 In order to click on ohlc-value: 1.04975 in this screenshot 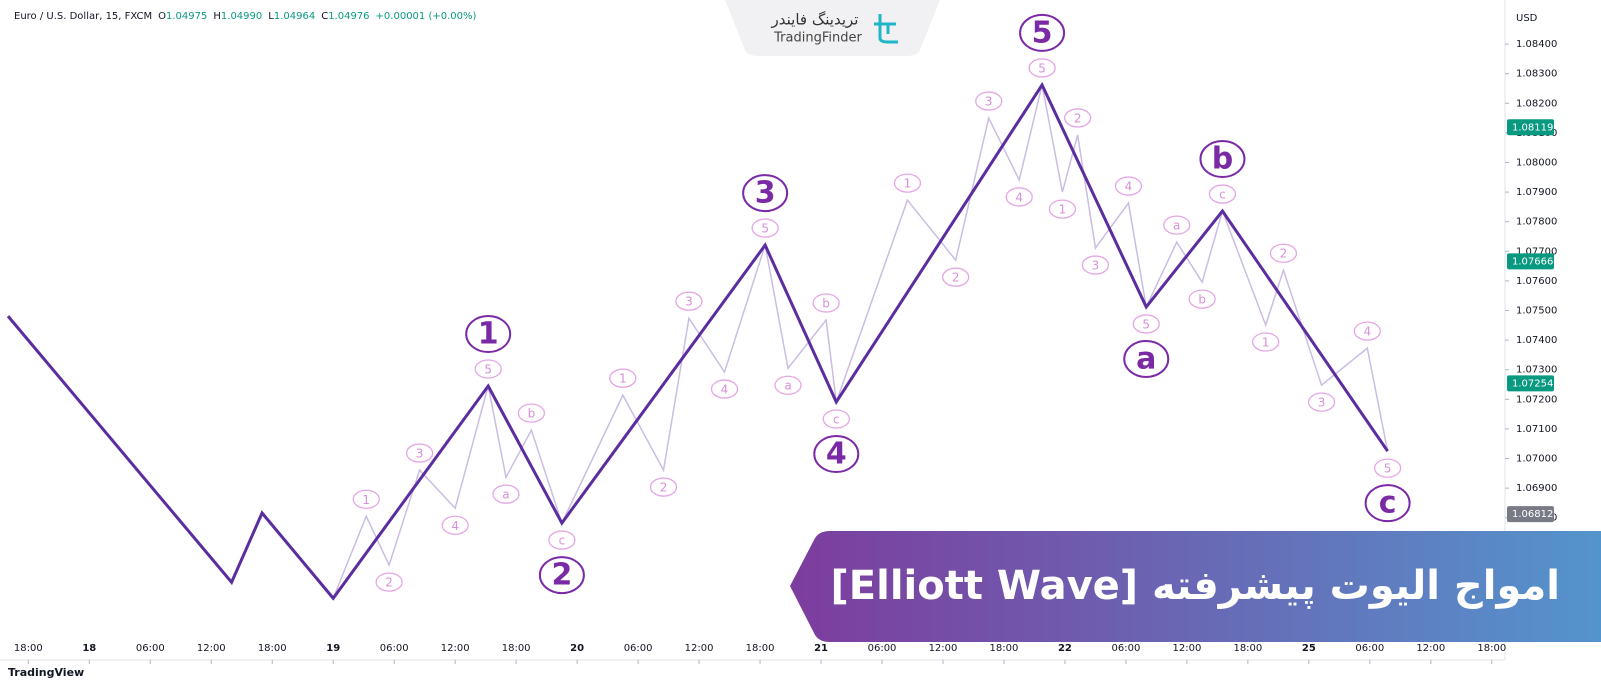, I will do `click(186, 16)`.